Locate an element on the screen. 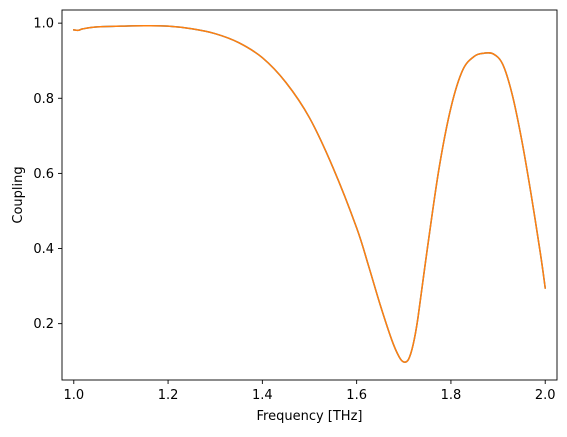 The image size is (567, 437). y-tick-label: 0.8 is located at coordinates (43, 99).